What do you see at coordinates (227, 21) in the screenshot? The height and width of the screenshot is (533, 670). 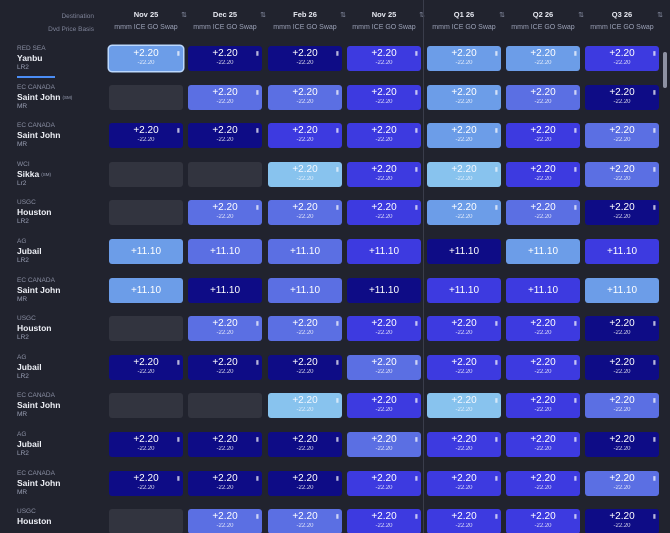 I see `column-header: Dec 25 mmm ICE GO Swap ⇅` at bounding box center [227, 21].